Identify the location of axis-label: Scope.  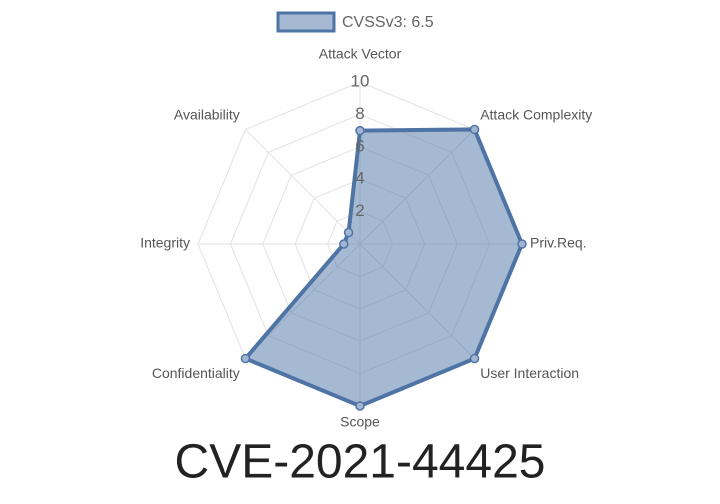
(360, 422).